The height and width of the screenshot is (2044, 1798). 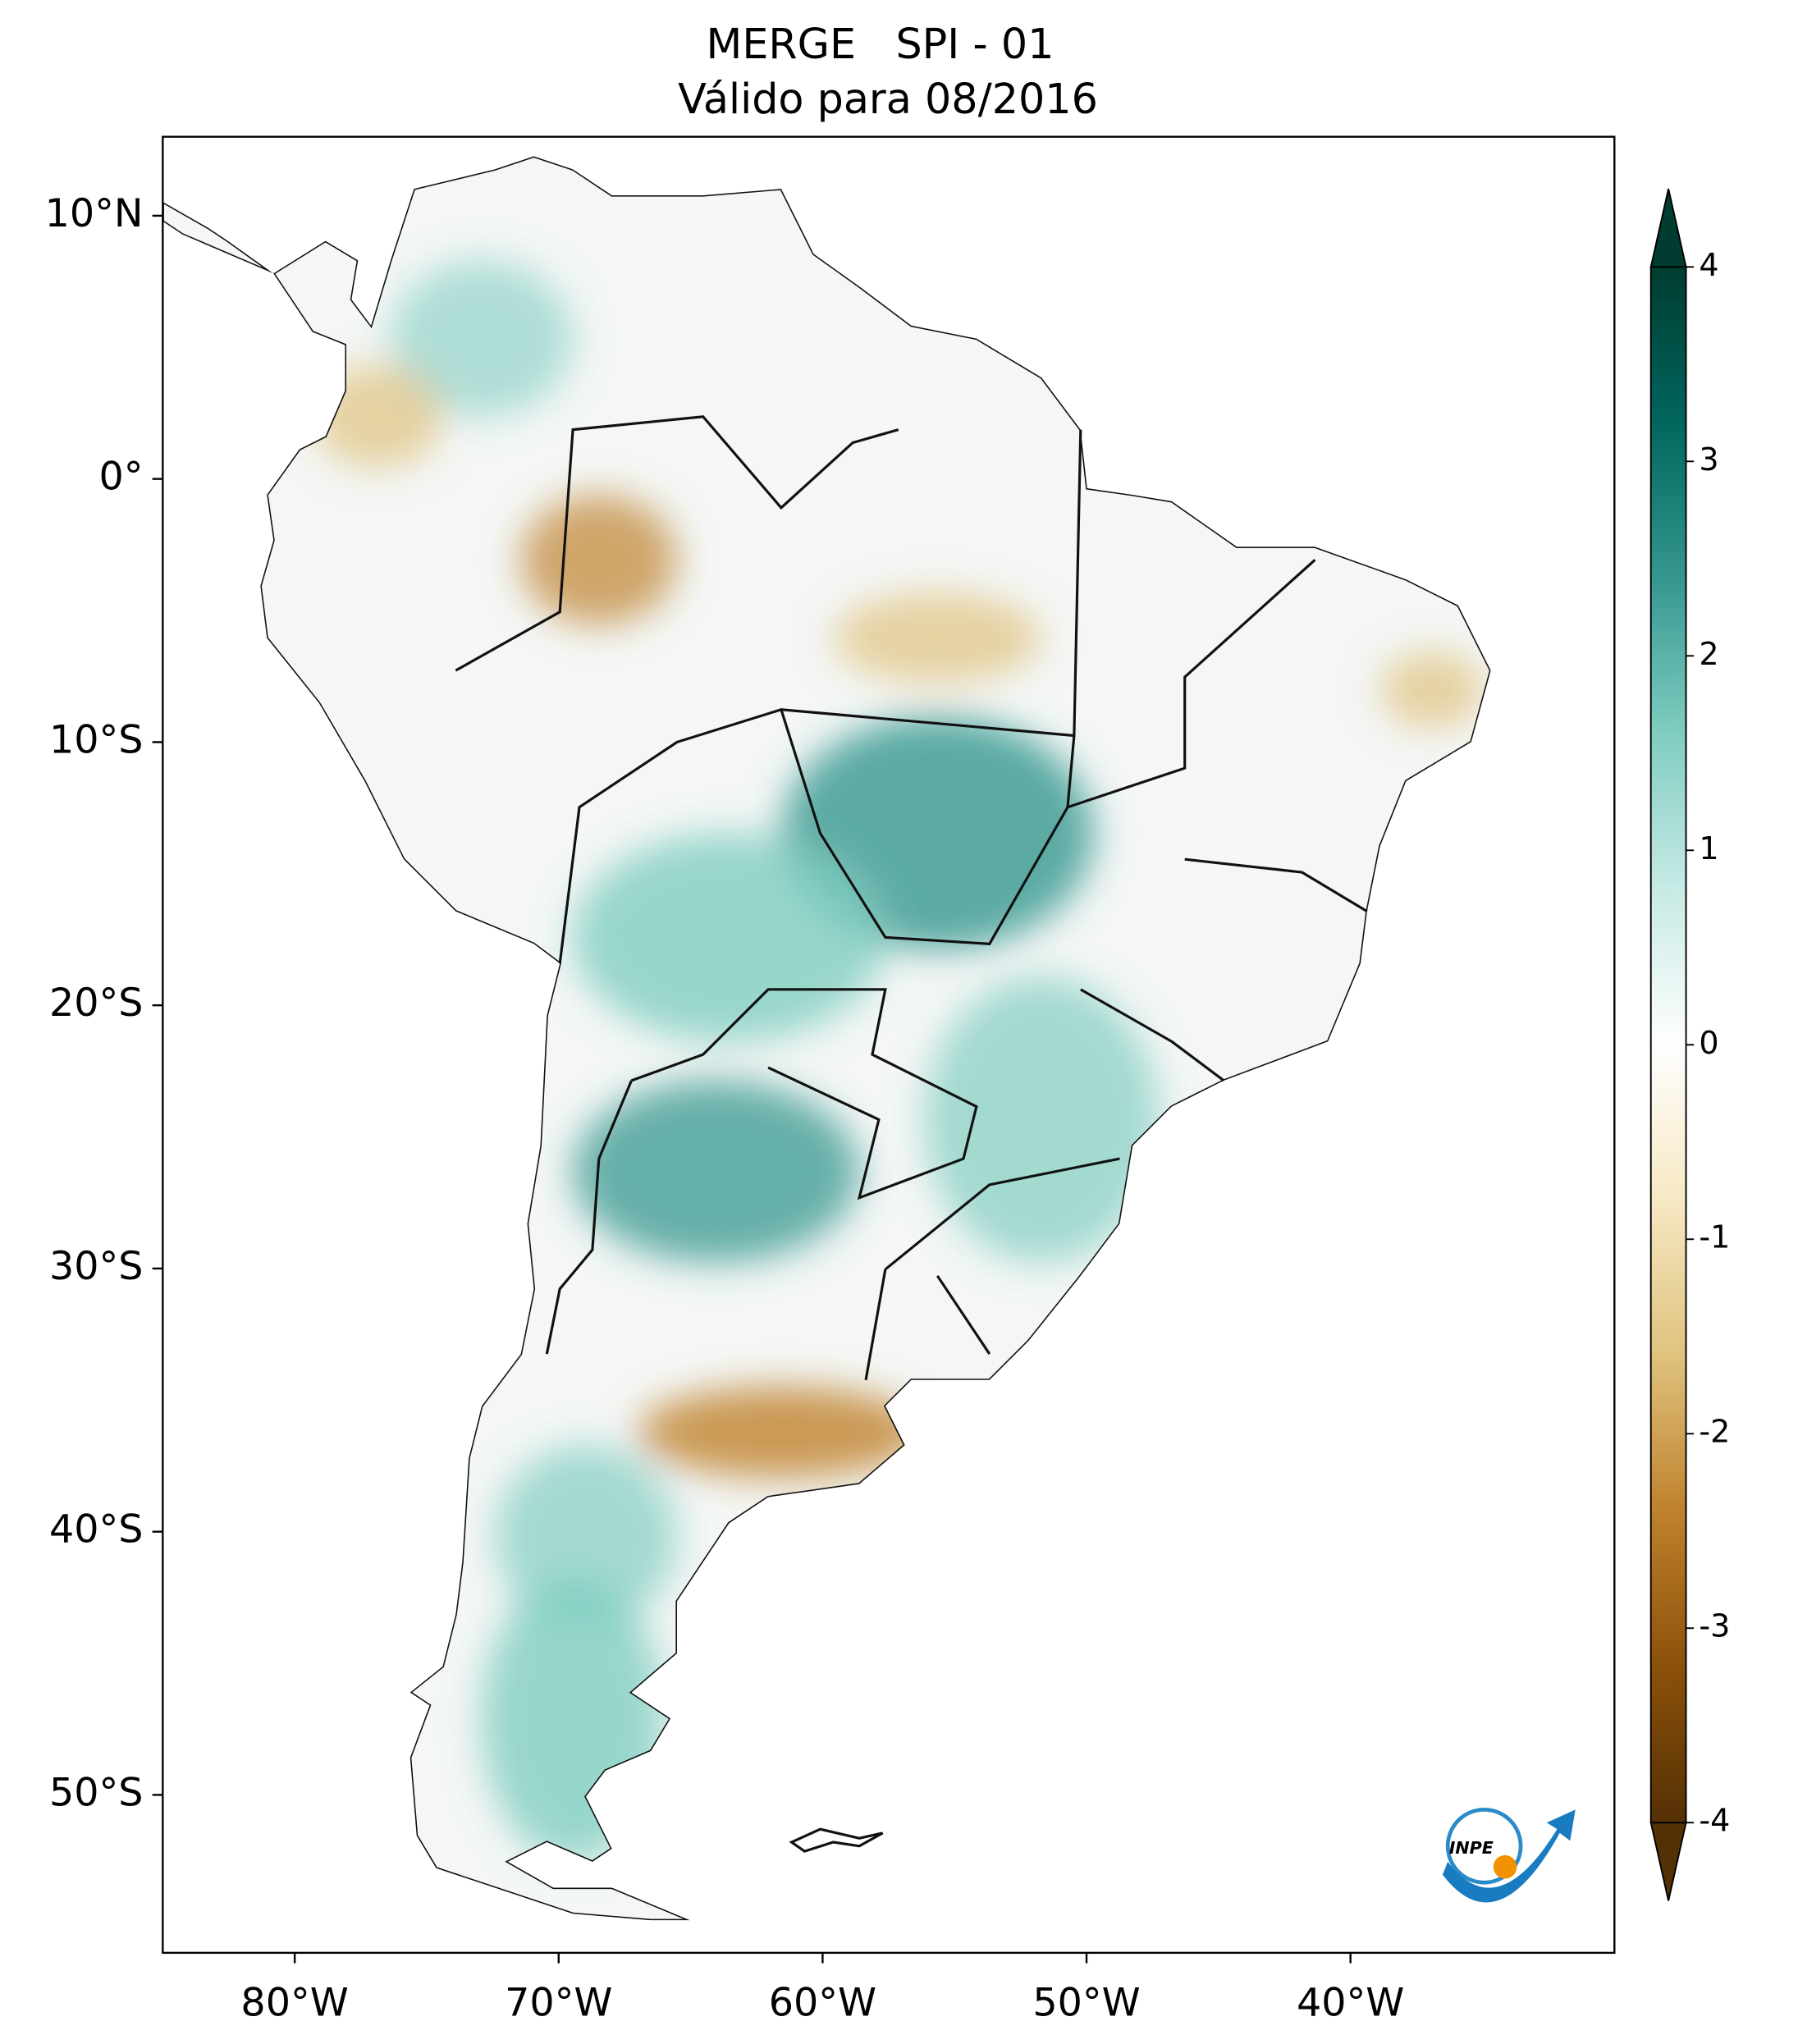 I want to click on colorbar-body, so click(x=1668, y=1045).